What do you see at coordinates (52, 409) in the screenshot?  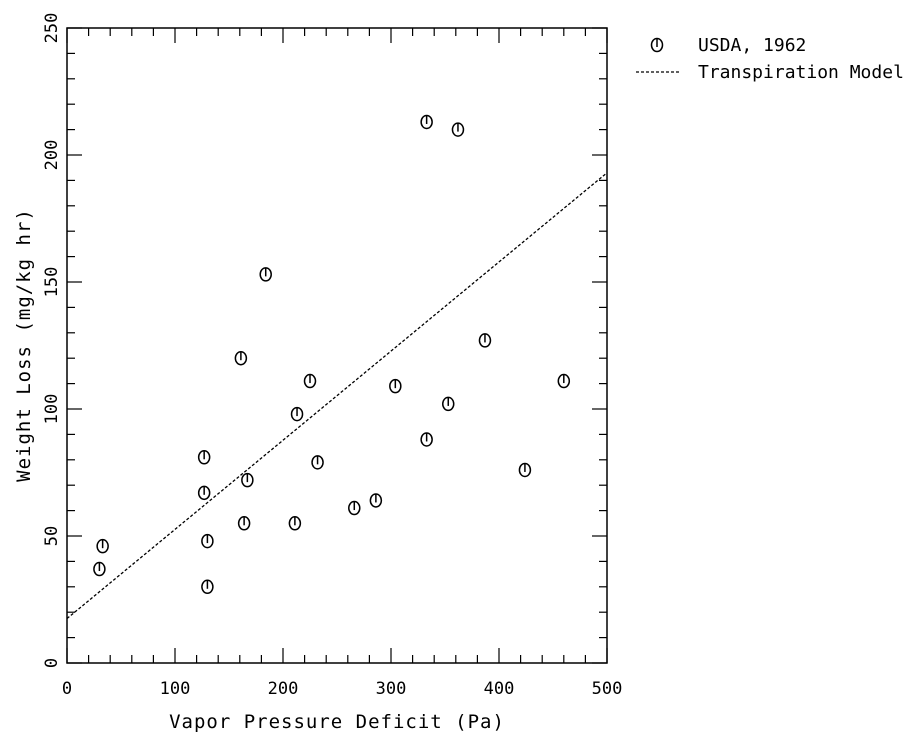 I see `y-tick-label: 100` at bounding box center [52, 409].